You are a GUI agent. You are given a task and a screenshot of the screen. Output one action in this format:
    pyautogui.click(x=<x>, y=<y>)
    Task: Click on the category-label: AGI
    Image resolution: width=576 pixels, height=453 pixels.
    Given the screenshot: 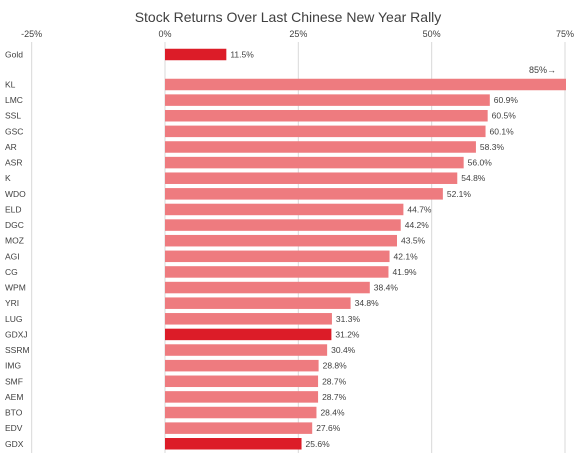 What is the action you would take?
    pyautogui.click(x=12, y=256)
    